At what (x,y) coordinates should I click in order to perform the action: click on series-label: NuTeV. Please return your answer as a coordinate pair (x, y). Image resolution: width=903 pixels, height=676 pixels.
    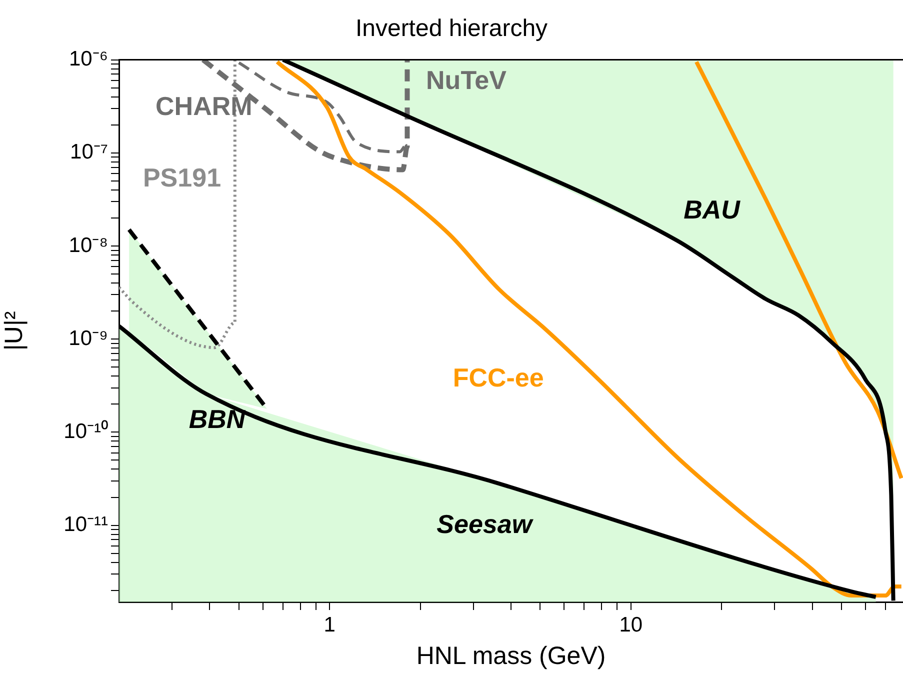
    Looking at the image, I should click on (467, 79).